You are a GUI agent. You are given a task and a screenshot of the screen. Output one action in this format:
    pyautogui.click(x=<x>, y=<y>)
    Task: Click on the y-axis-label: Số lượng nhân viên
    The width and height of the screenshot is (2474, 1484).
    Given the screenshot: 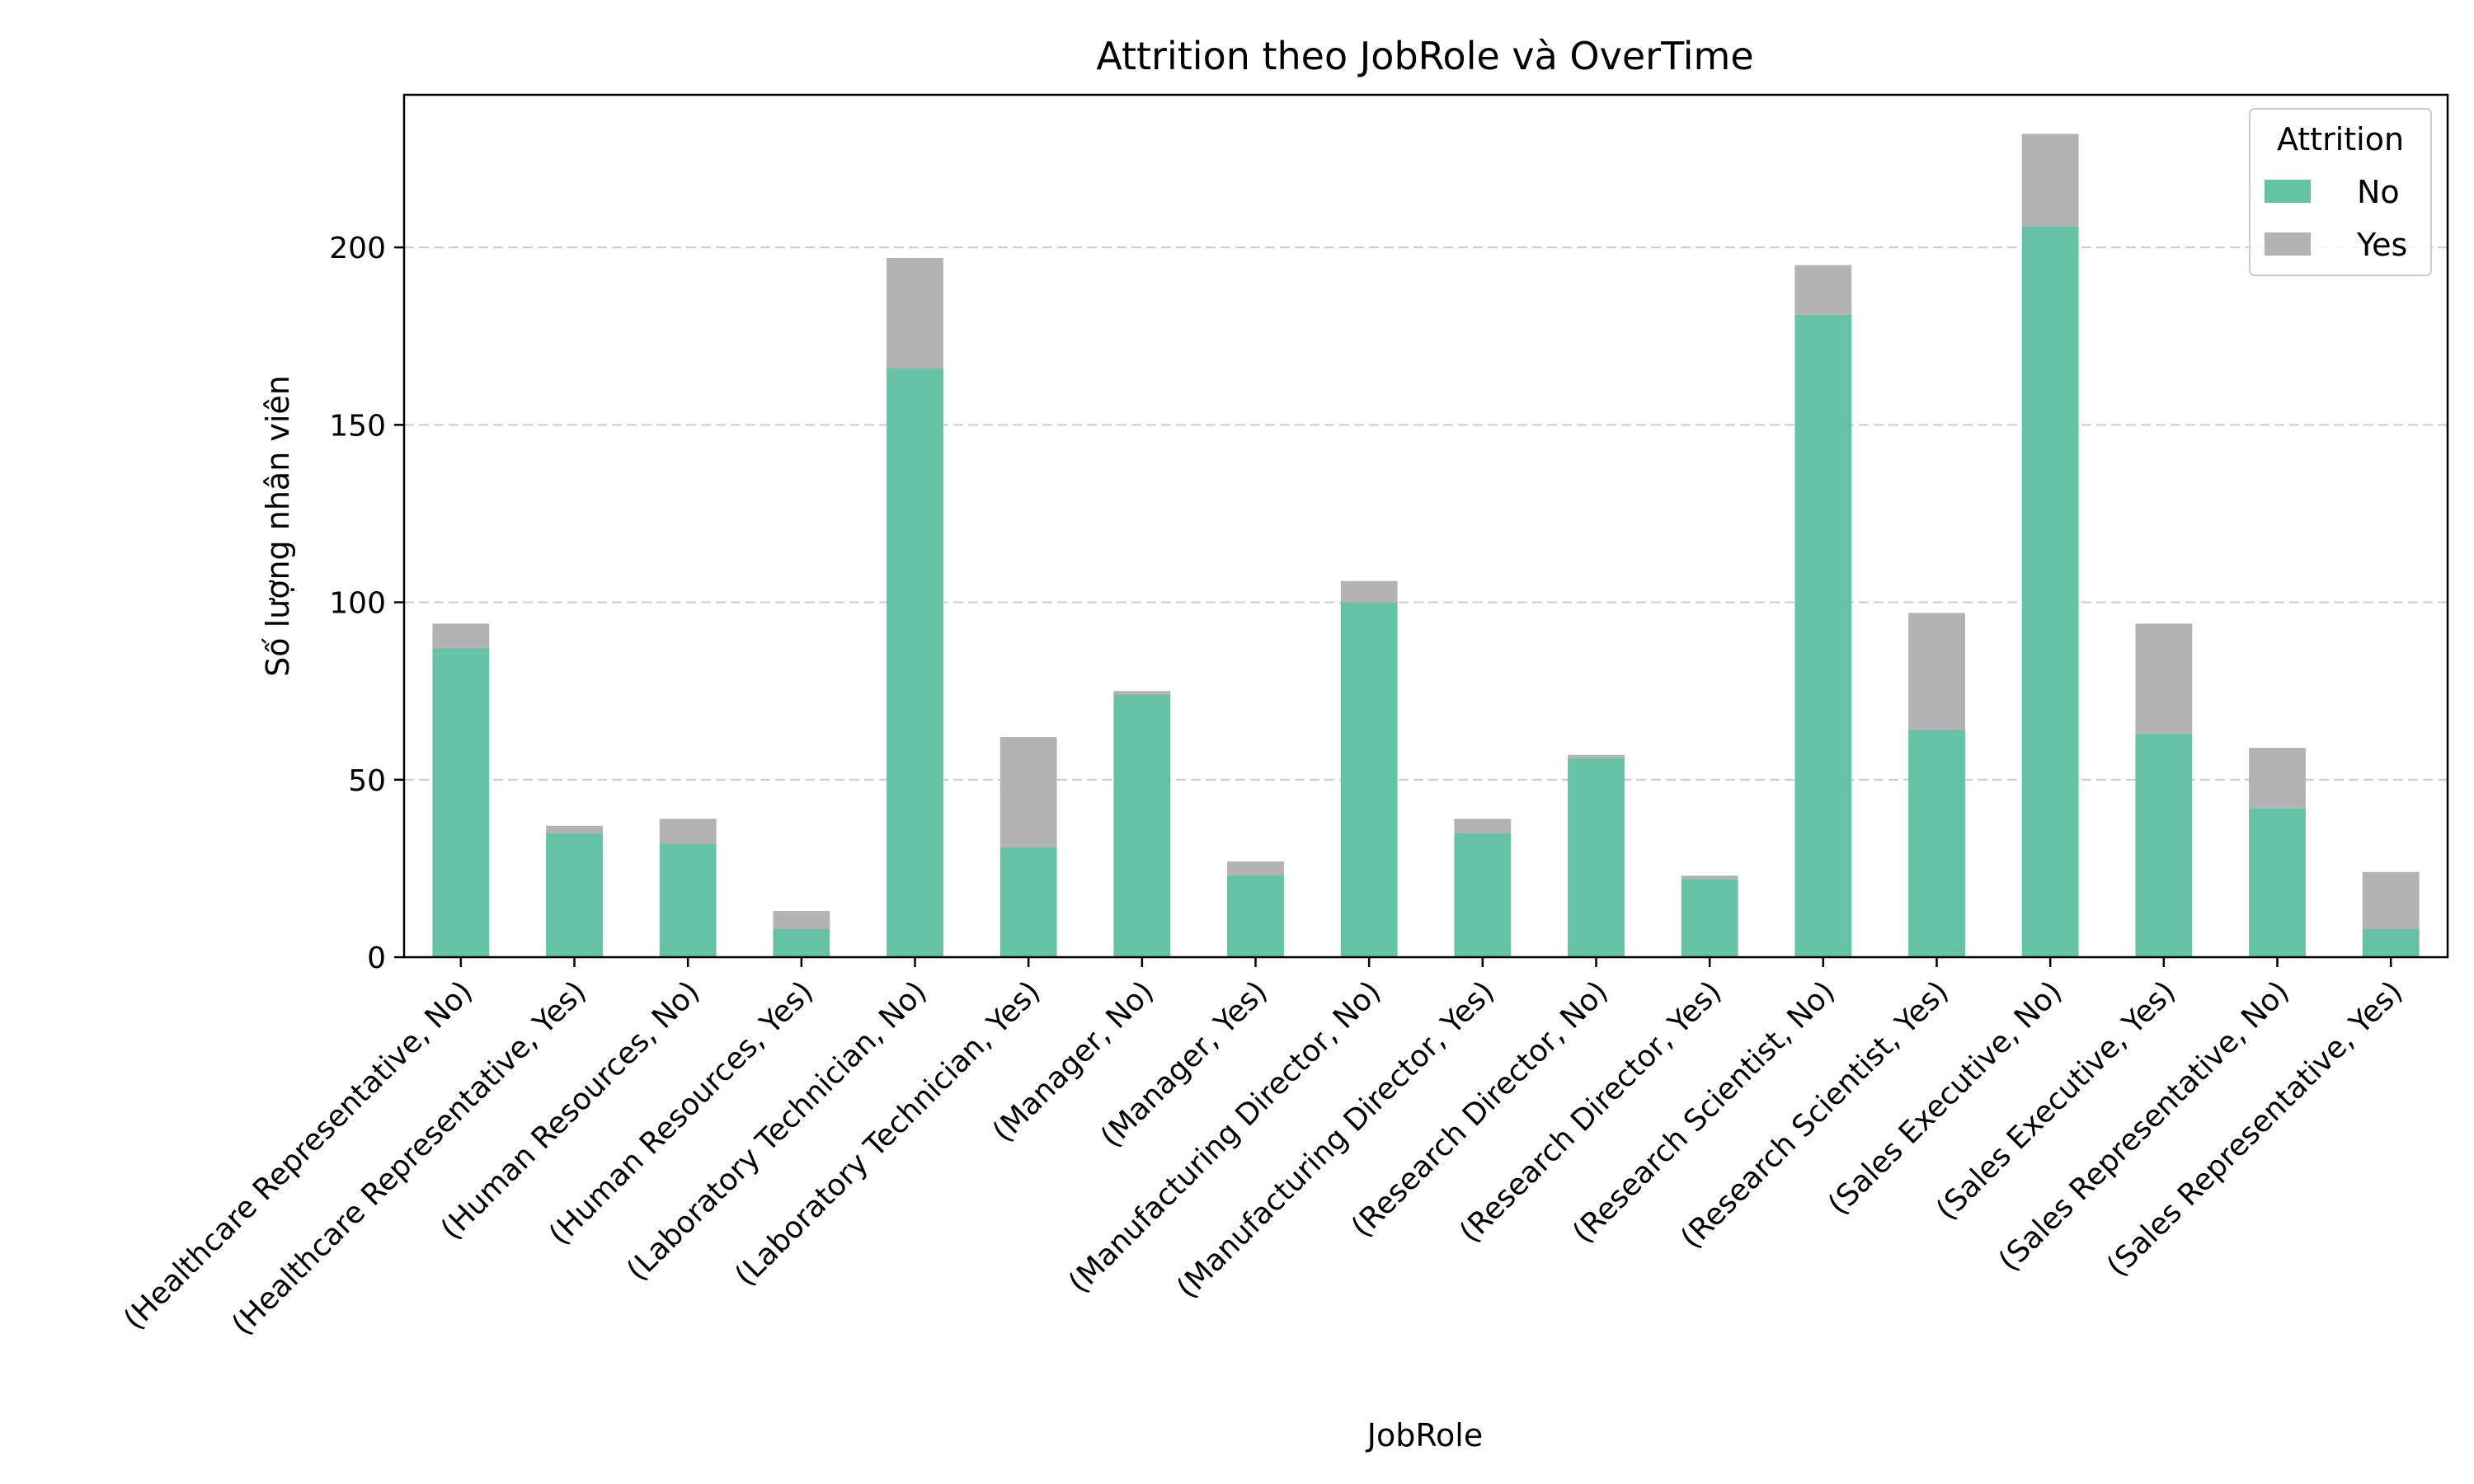 What is the action you would take?
    pyautogui.click(x=278, y=526)
    